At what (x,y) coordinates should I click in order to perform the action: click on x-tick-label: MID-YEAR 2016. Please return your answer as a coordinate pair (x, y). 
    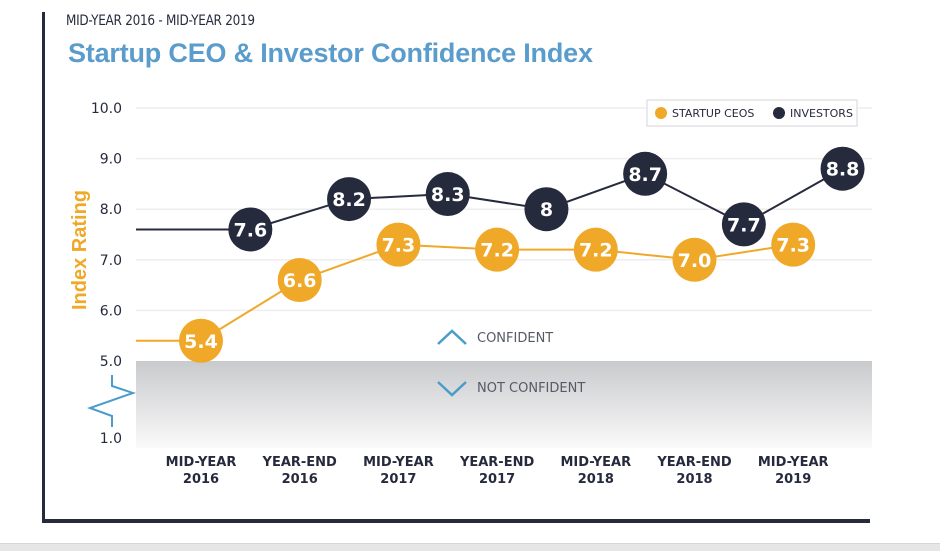
    Looking at the image, I should click on (201, 471).